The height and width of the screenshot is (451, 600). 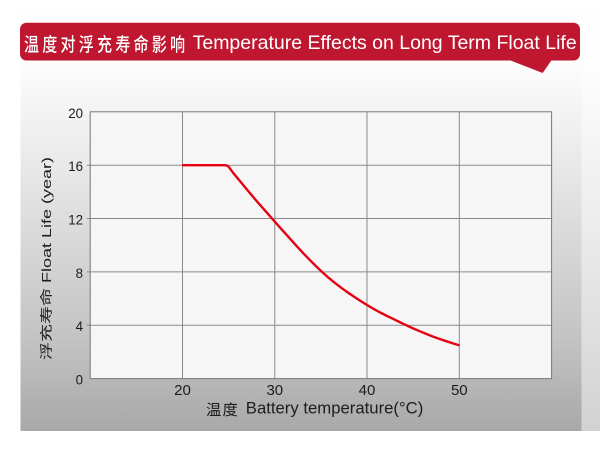 What do you see at coordinates (75, 166) in the screenshot?
I see `svg-text: 16` at bounding box center [75, 166].